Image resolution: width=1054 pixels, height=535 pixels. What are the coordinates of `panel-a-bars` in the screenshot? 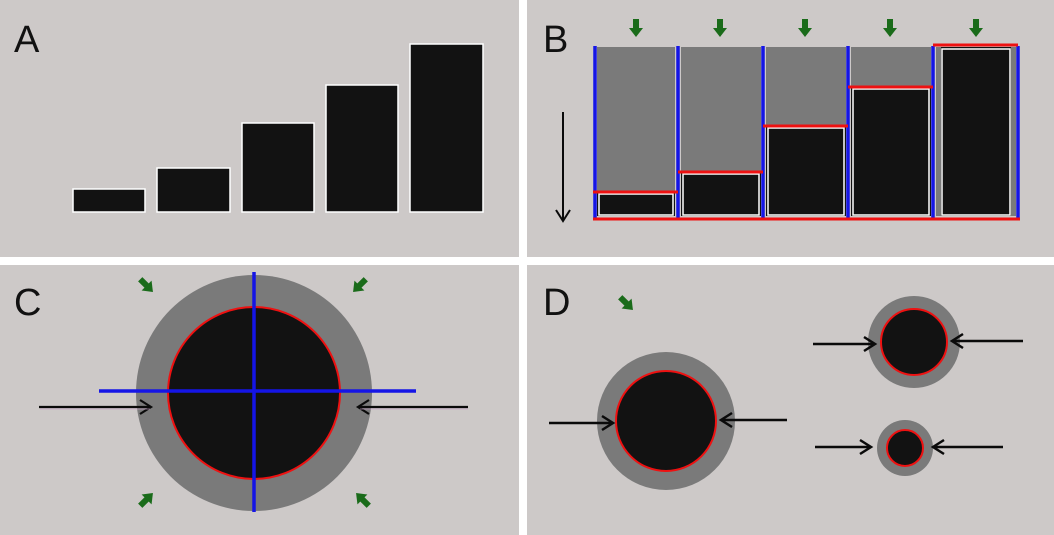 It's located at (278, 128).